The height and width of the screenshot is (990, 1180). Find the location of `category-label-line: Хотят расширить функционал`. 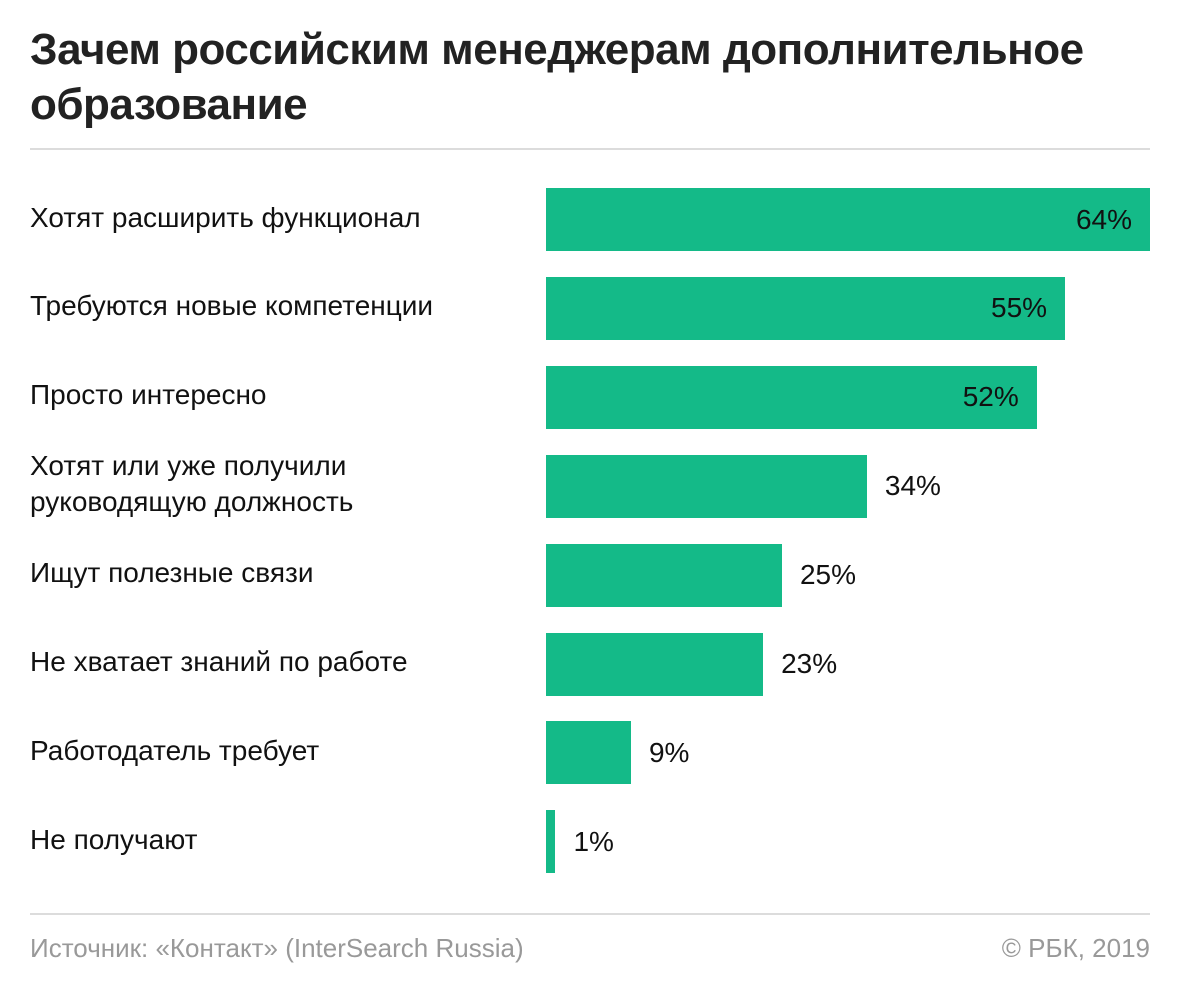

category-label-line: Хотят расширить функционал is located at coordinates (225, 217).